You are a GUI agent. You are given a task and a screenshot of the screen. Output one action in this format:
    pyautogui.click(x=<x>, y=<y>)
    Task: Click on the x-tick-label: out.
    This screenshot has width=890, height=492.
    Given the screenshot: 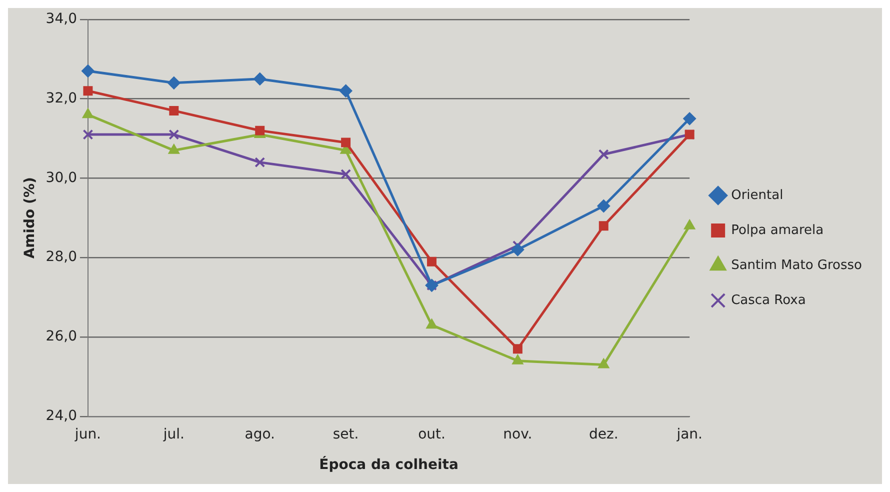 What is the action you would take?
    pyautogui.click(x=432, y=434)
    